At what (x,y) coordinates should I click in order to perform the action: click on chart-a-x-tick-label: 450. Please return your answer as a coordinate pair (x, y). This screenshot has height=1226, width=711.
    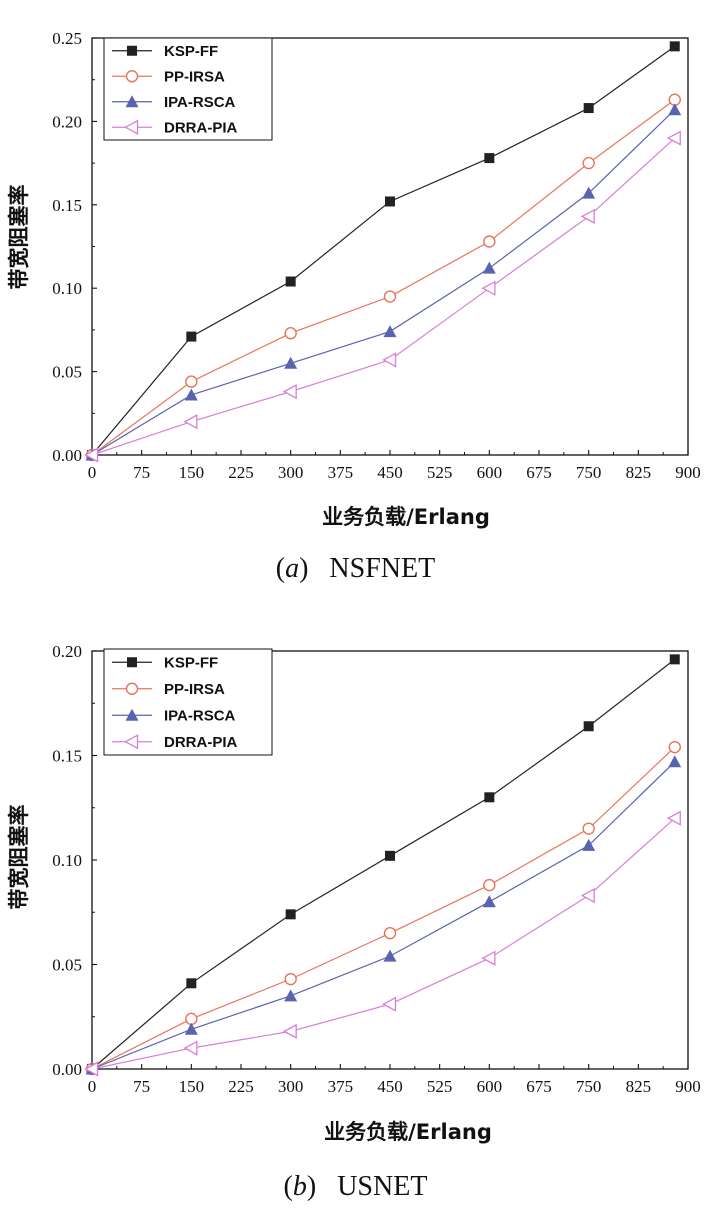
    Looking at the image, I should click on (390, 472).